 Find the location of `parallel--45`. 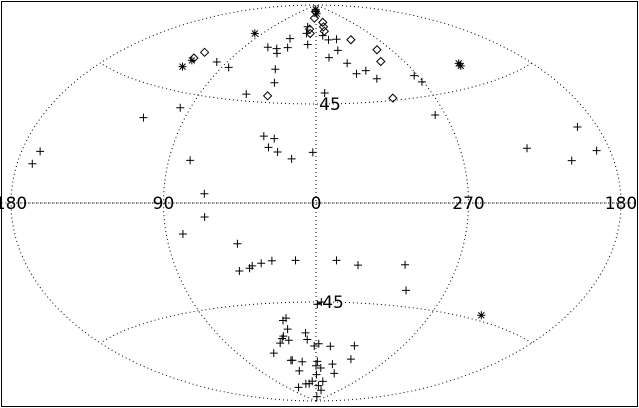

parallel--45 is located at coordinates (316, 322).